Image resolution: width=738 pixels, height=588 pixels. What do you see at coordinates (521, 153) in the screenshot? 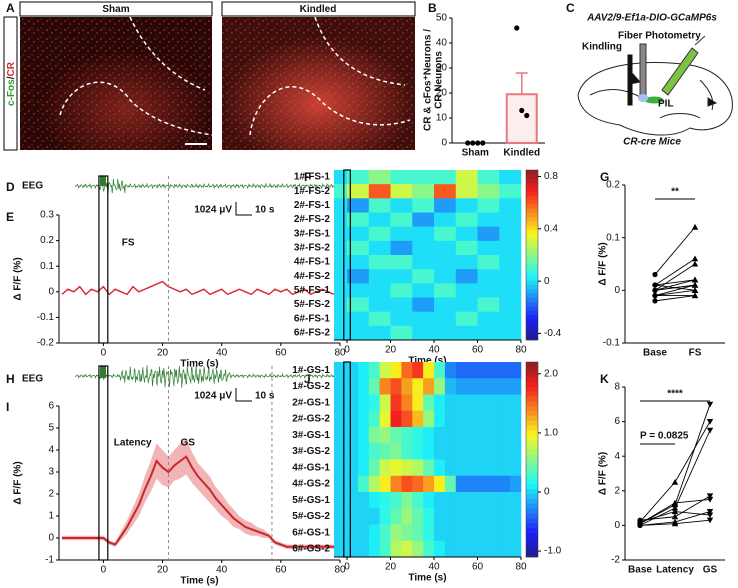
I see `x-tick-label: Kindled` at bounding box center [521, 153].